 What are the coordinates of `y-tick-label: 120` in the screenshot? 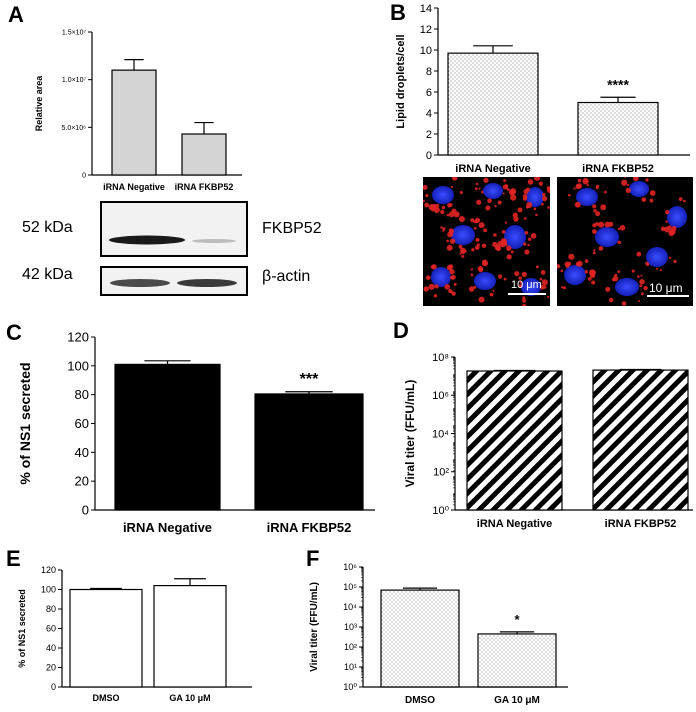 It's located at (78, 337).